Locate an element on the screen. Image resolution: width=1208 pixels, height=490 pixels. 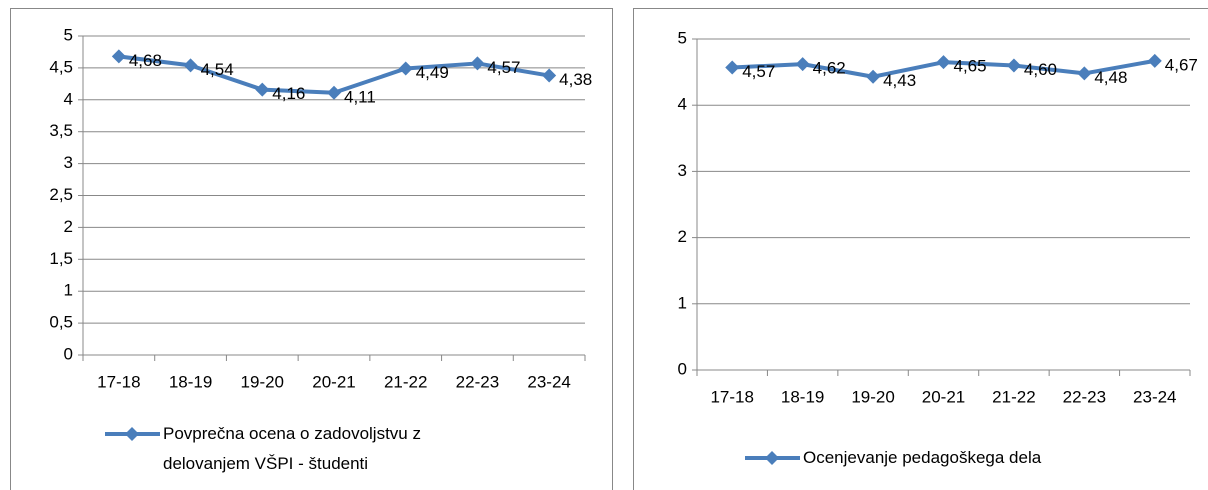
data-label: 4,62 is located at coordinates (829, 68).